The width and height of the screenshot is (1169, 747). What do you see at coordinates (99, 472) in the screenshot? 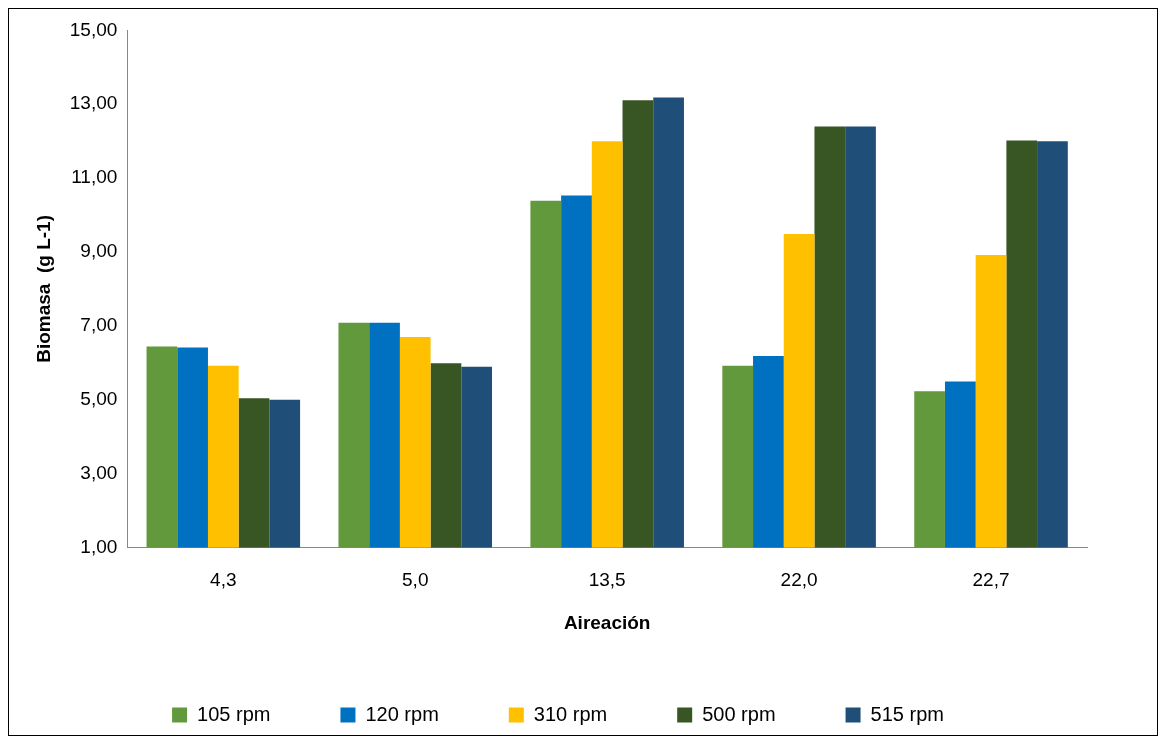
I see `y-tick-label: 3,00` at bounding box center [99, 472].